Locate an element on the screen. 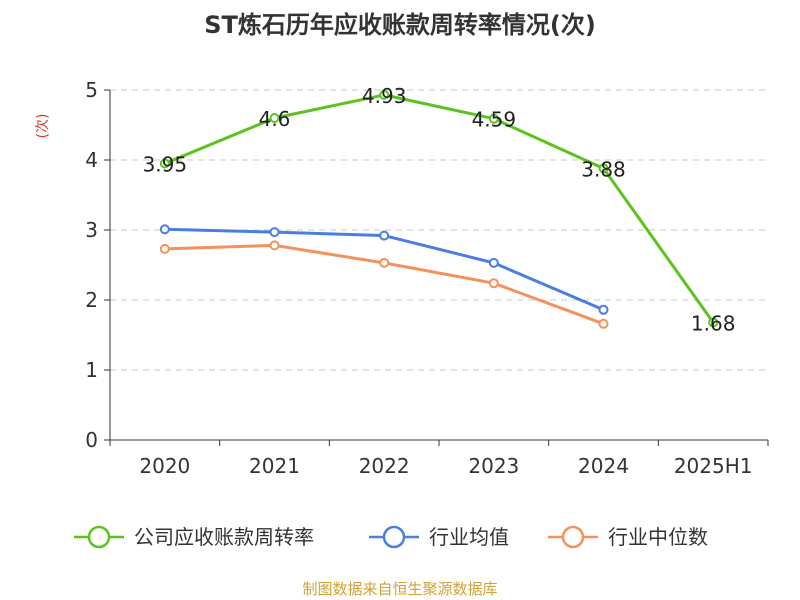 The width and height of the screenshot is (800, 600). x-tick-label-2023: 2023 is located at coordinates (493, 466).